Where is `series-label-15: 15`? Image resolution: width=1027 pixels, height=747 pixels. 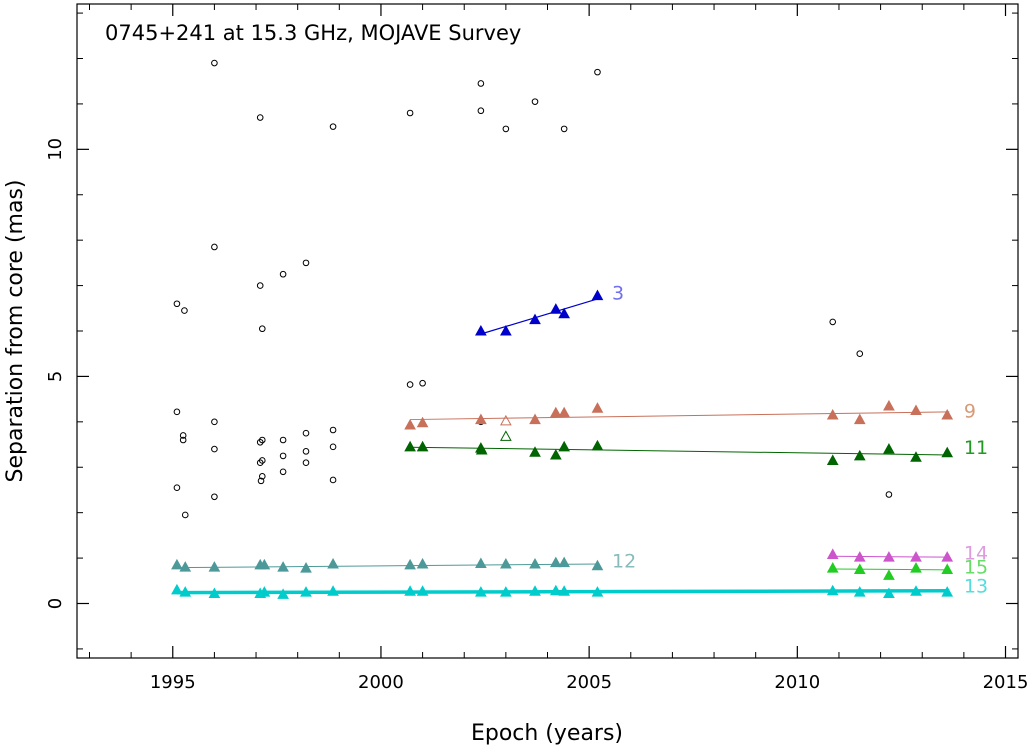 series-label-15: 15 is located at coordinates (976, 567).